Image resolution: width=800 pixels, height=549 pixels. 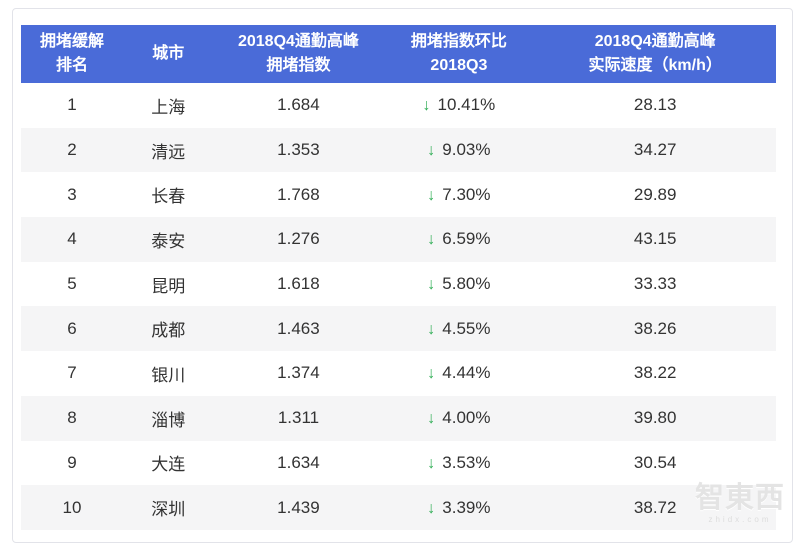 What do you see at coordinates (298, 373) in the screenshot?
I see `congestion-index-cell: 1.374` at bounding box center [298, 373].